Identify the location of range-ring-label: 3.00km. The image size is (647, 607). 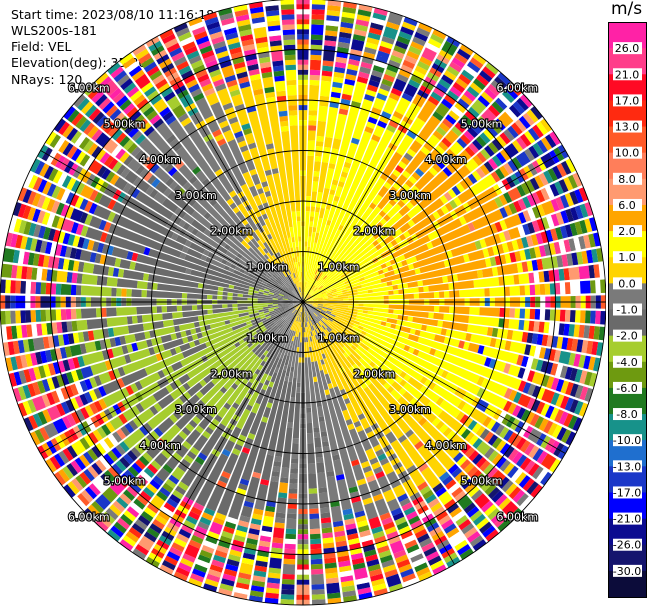
(196, 409).